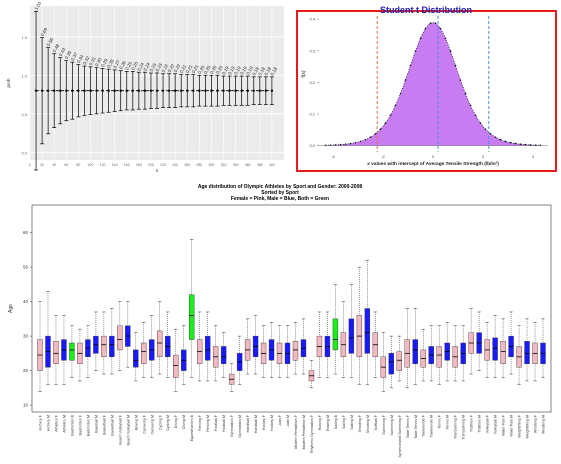 The image size is (561, 464). I want to click on data-label: 0.29, so click(104, 62).